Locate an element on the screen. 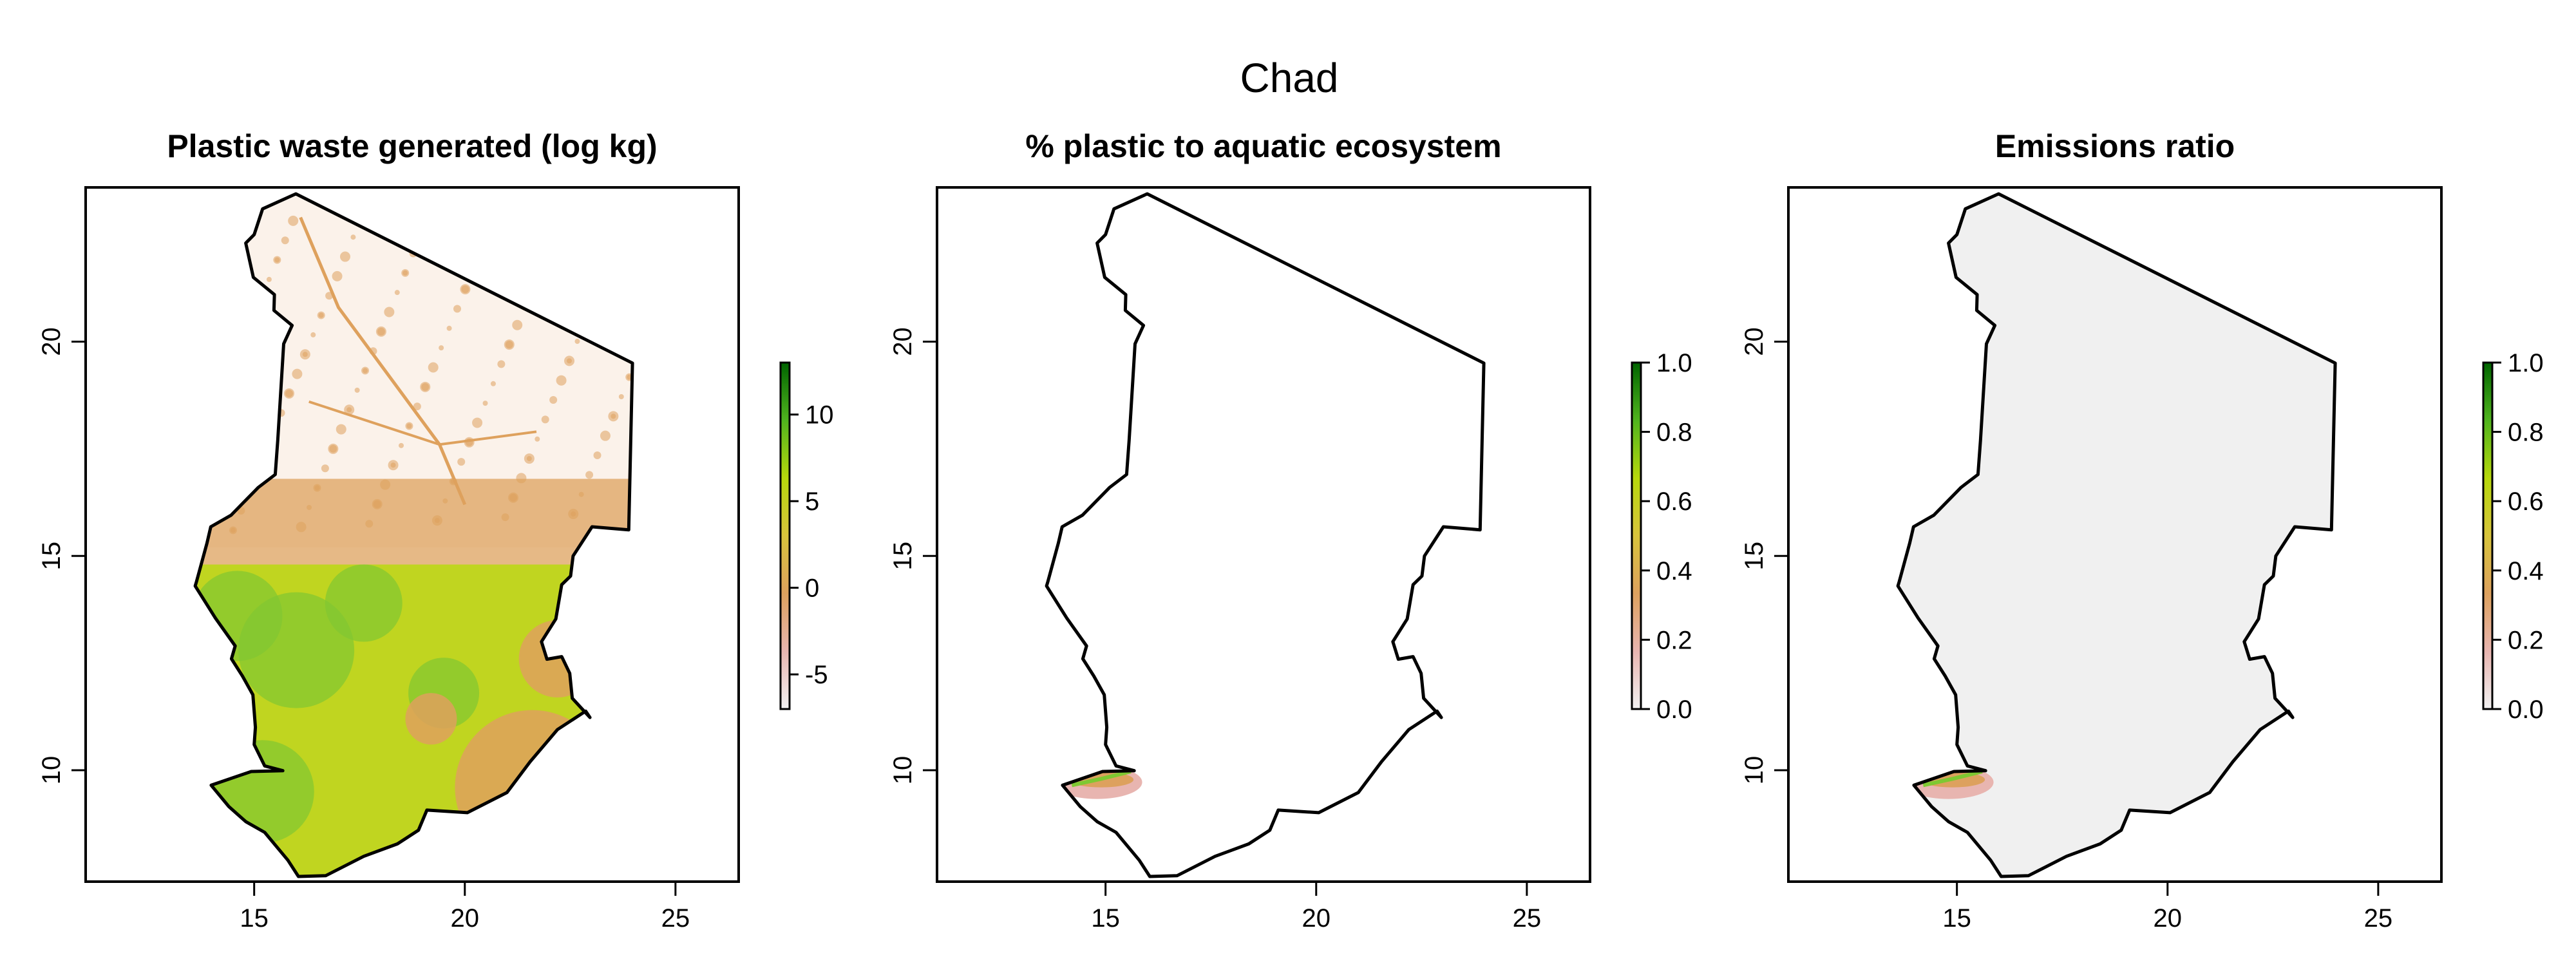 Image resolution: width=2576 pixels, height=966 pixels. legend-tick-label: 0.6 is located at coordinates (2526, 502).